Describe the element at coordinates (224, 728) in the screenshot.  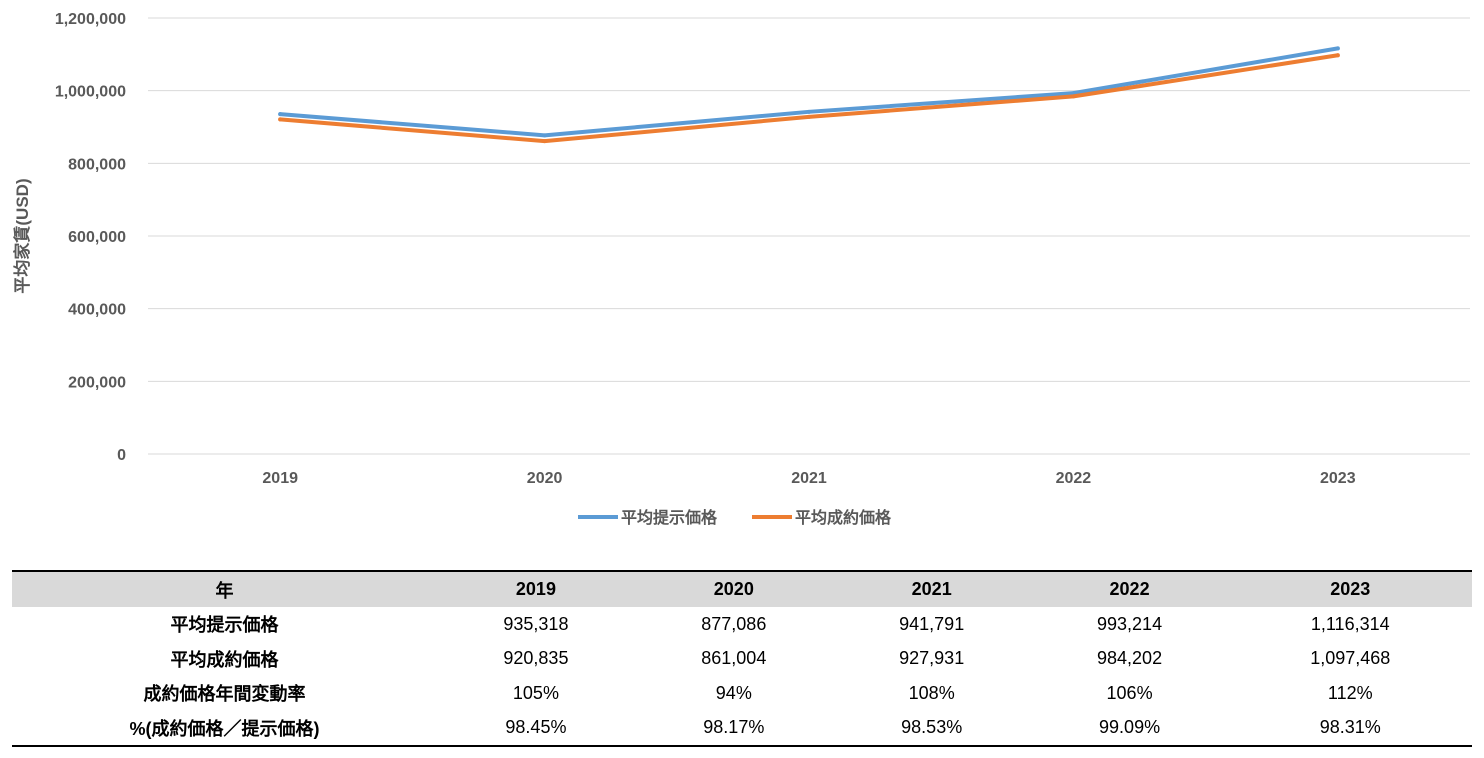
I see `row-label: %(成約価格／提示価格)` at that location.